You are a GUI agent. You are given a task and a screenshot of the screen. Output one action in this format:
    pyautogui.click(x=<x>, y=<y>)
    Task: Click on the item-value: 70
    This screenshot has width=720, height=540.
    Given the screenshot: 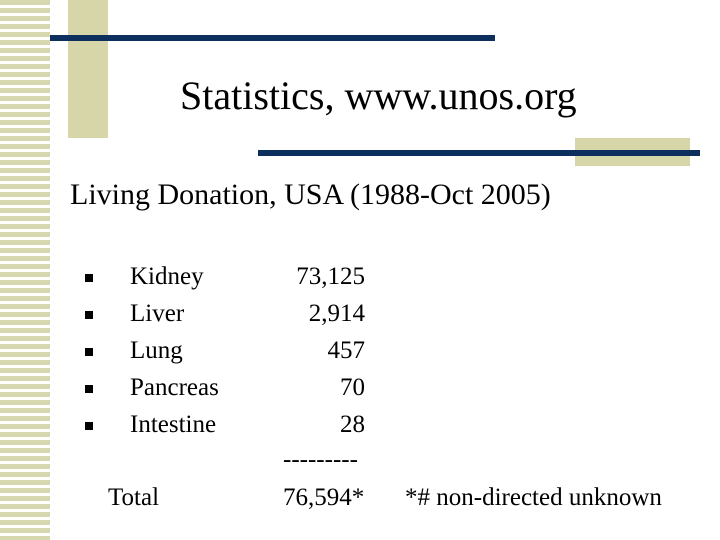 What is the action you would take?
    pyautogui.click(x=352, y=387)
    